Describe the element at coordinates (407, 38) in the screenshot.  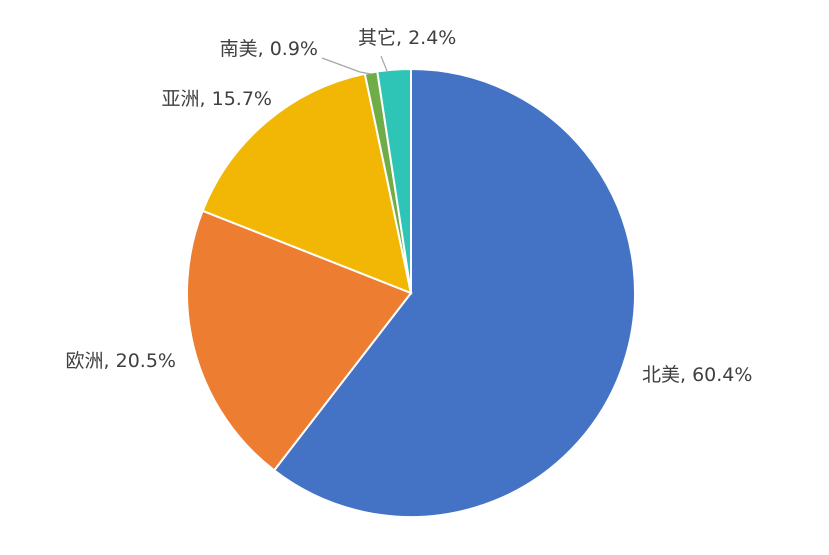
I see `data-label-4: 其它, 2.4%` at that location.